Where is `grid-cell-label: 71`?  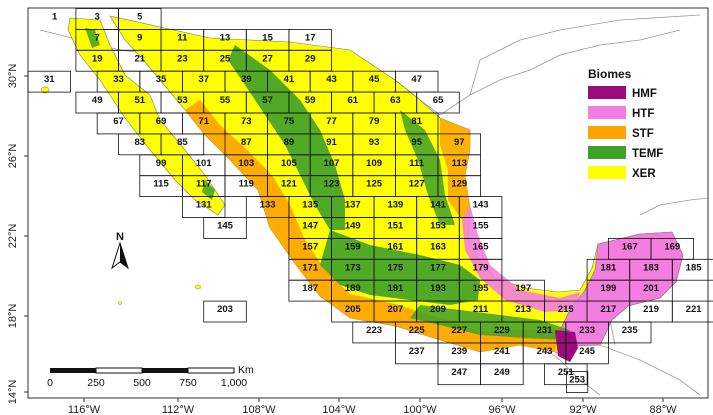
grid-cell-label: 71 is located at coordinates (203, 121).